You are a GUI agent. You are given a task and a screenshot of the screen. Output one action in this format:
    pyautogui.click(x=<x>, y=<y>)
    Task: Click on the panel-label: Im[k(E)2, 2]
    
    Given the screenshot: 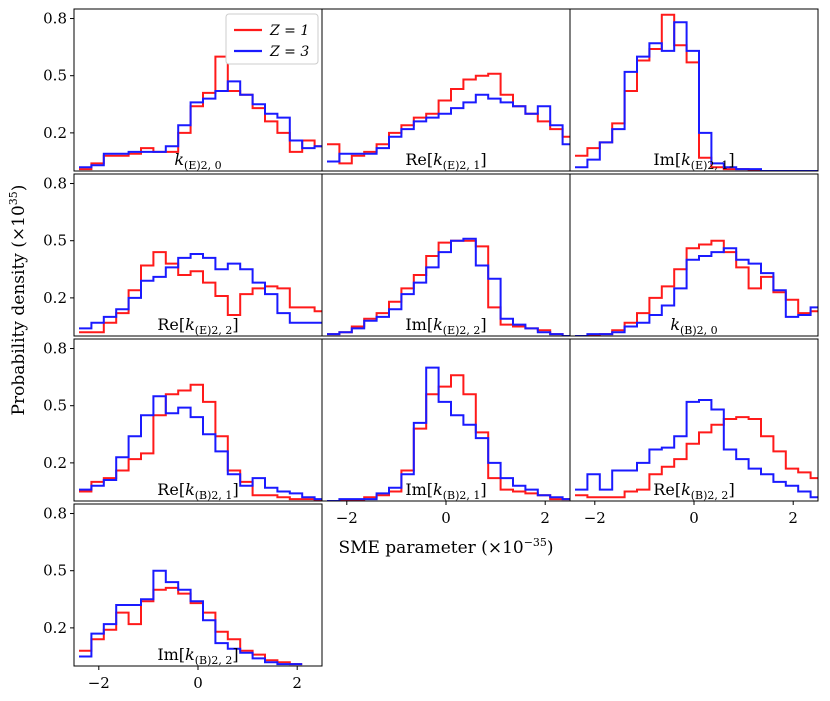 What is the action you would take?
    pyautogui.click(x=445, y=326)
    